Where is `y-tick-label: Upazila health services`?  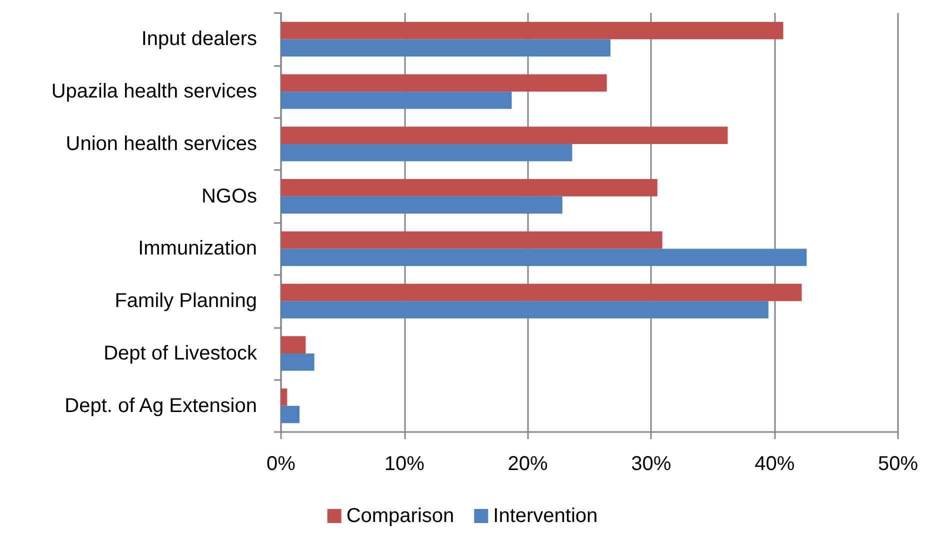
y-tick-label: Upazila health services is located at coordinates (154, 91).